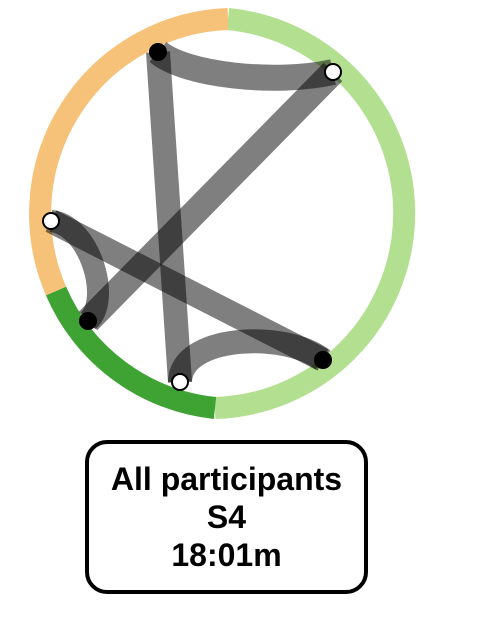 The width and height of the screenshot is (486, 621). I want to click on node-left, so click(51, 221).